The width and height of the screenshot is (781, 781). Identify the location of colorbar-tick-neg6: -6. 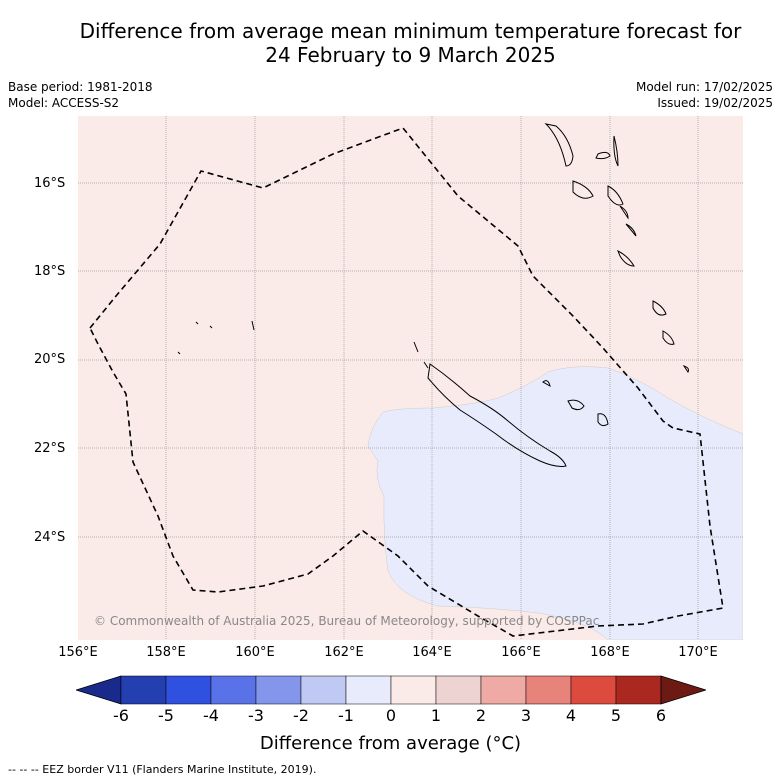
(121, 715).